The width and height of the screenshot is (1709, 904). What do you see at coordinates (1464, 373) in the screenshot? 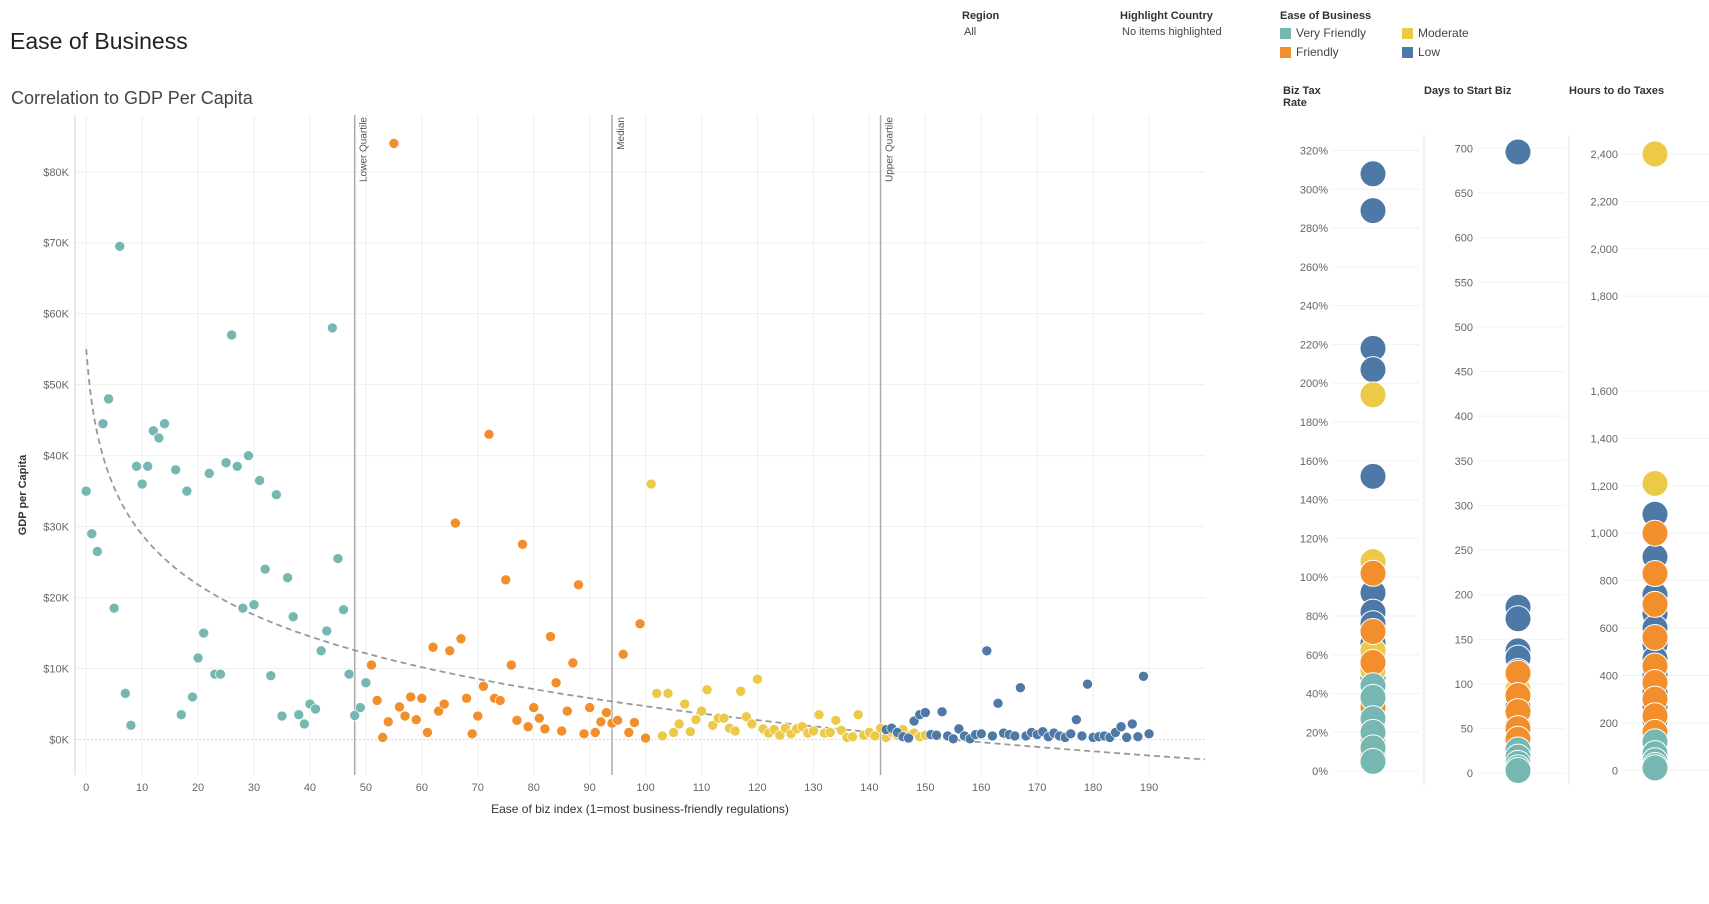
I see `y-tick-label: 450` at bounding box center [1464, 373].